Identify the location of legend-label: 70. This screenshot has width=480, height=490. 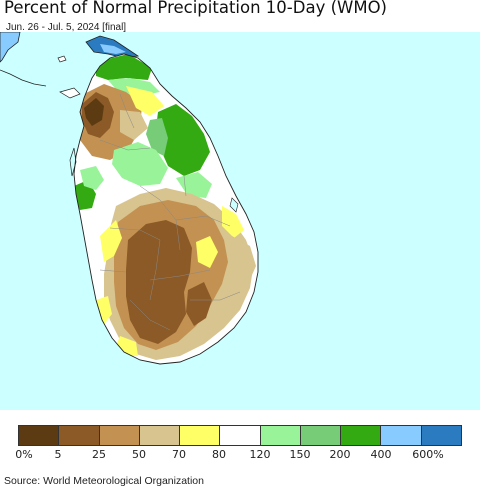
(179, 454).